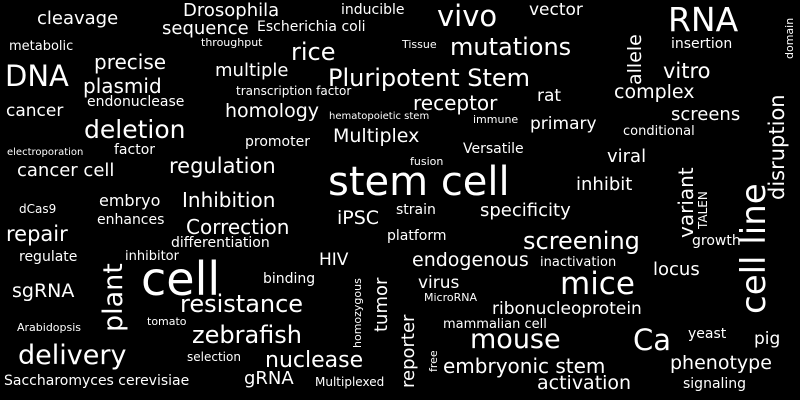 Image resolution: width=800 pixels, height=400 pixels. Describe the element at coordinates (135, 129) in the screenshot. I see `cloud-word: deletion` at that location.